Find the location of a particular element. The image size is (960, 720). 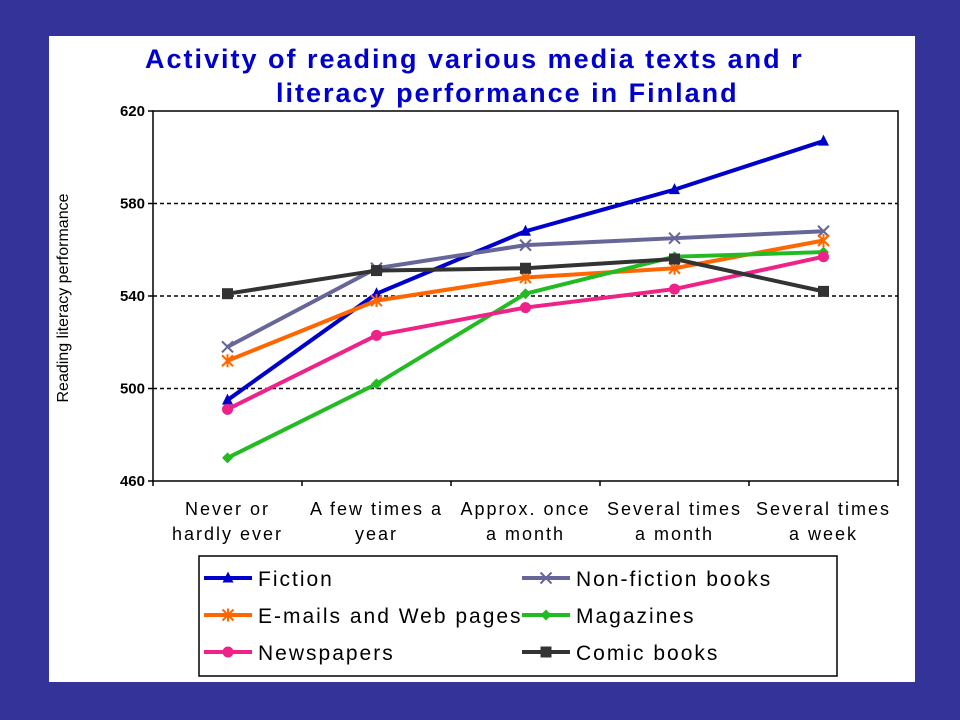

legend-label: Newspapers is located at coordinates (326, 653).